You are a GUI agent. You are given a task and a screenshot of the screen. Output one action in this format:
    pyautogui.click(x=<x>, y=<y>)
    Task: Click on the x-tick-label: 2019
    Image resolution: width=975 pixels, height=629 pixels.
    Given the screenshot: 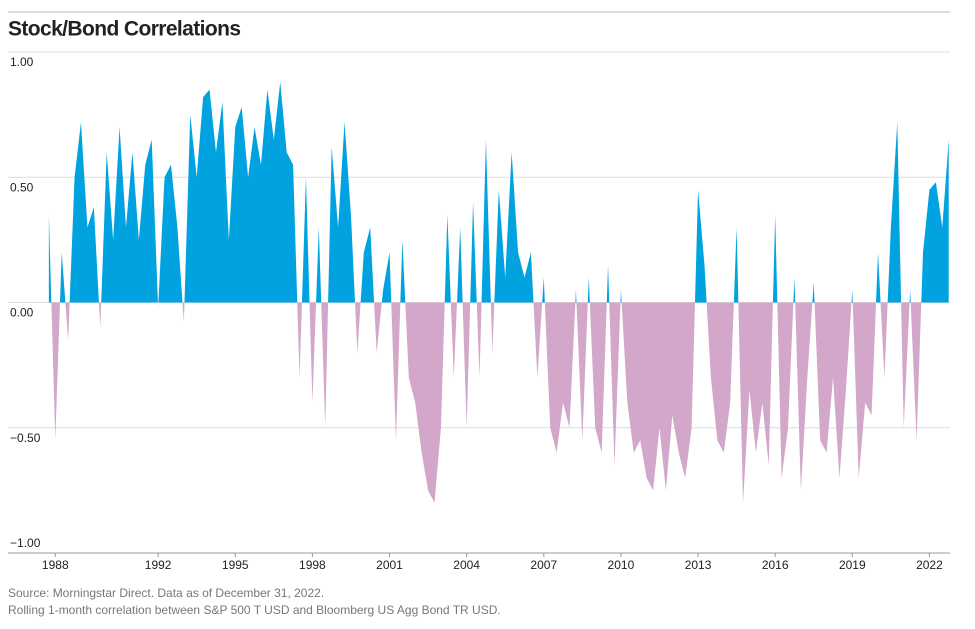 What is the action you would take?
    pyautogui.click(x=852, y=565)
    